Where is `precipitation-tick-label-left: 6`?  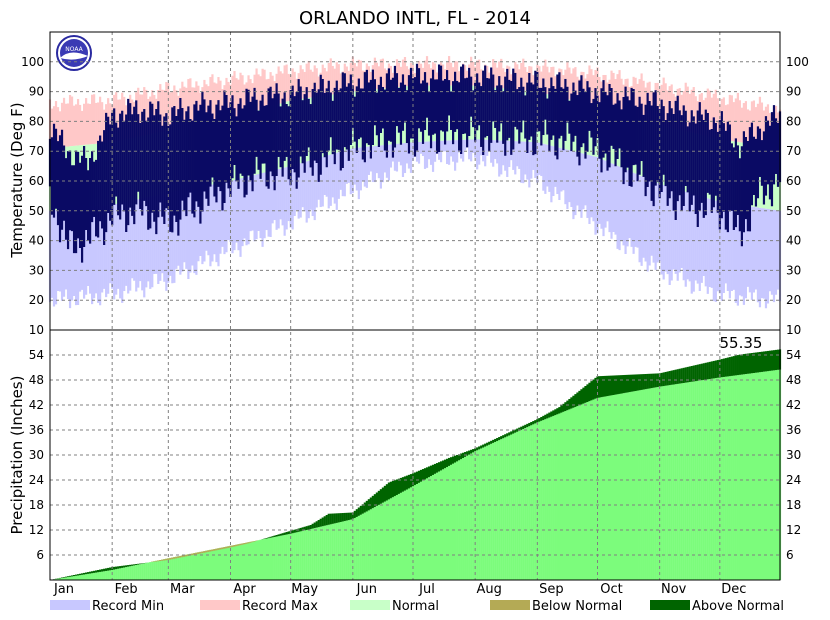 precipitation-tick-label-left: 6 is located at coordinates (40, 555).